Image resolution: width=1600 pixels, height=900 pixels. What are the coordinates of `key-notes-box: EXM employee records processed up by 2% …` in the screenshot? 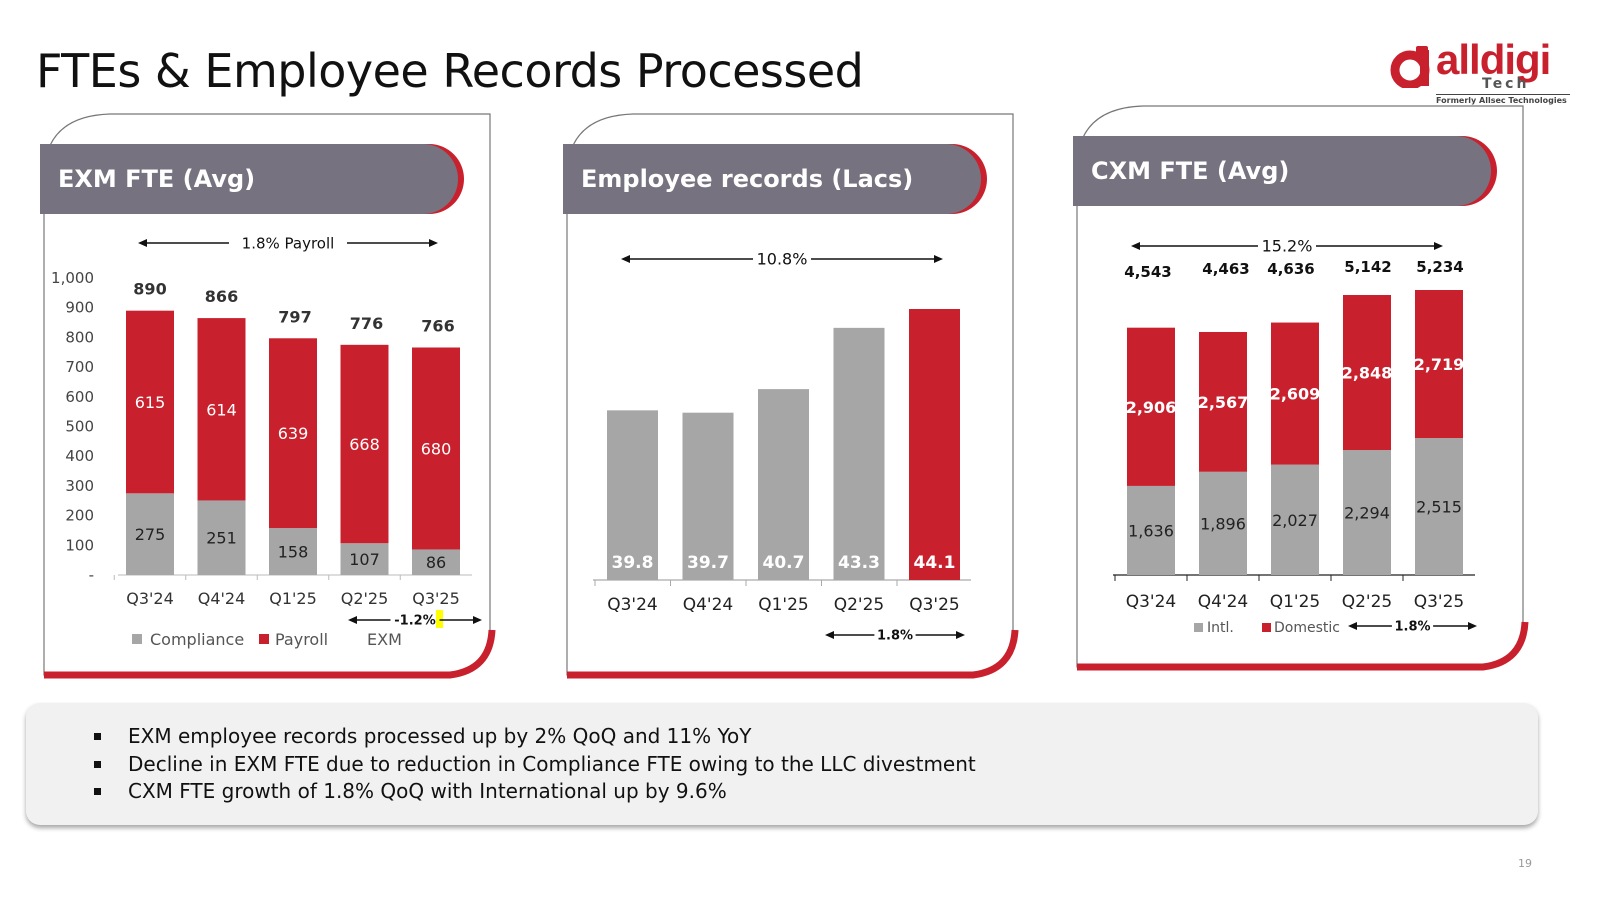 It's located at (782, 764).